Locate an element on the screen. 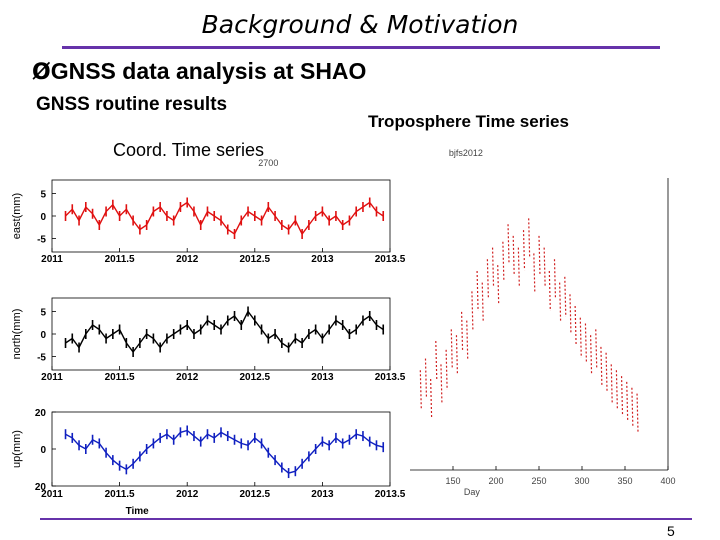  page-number: 5 is located at coordinates (671, 531).